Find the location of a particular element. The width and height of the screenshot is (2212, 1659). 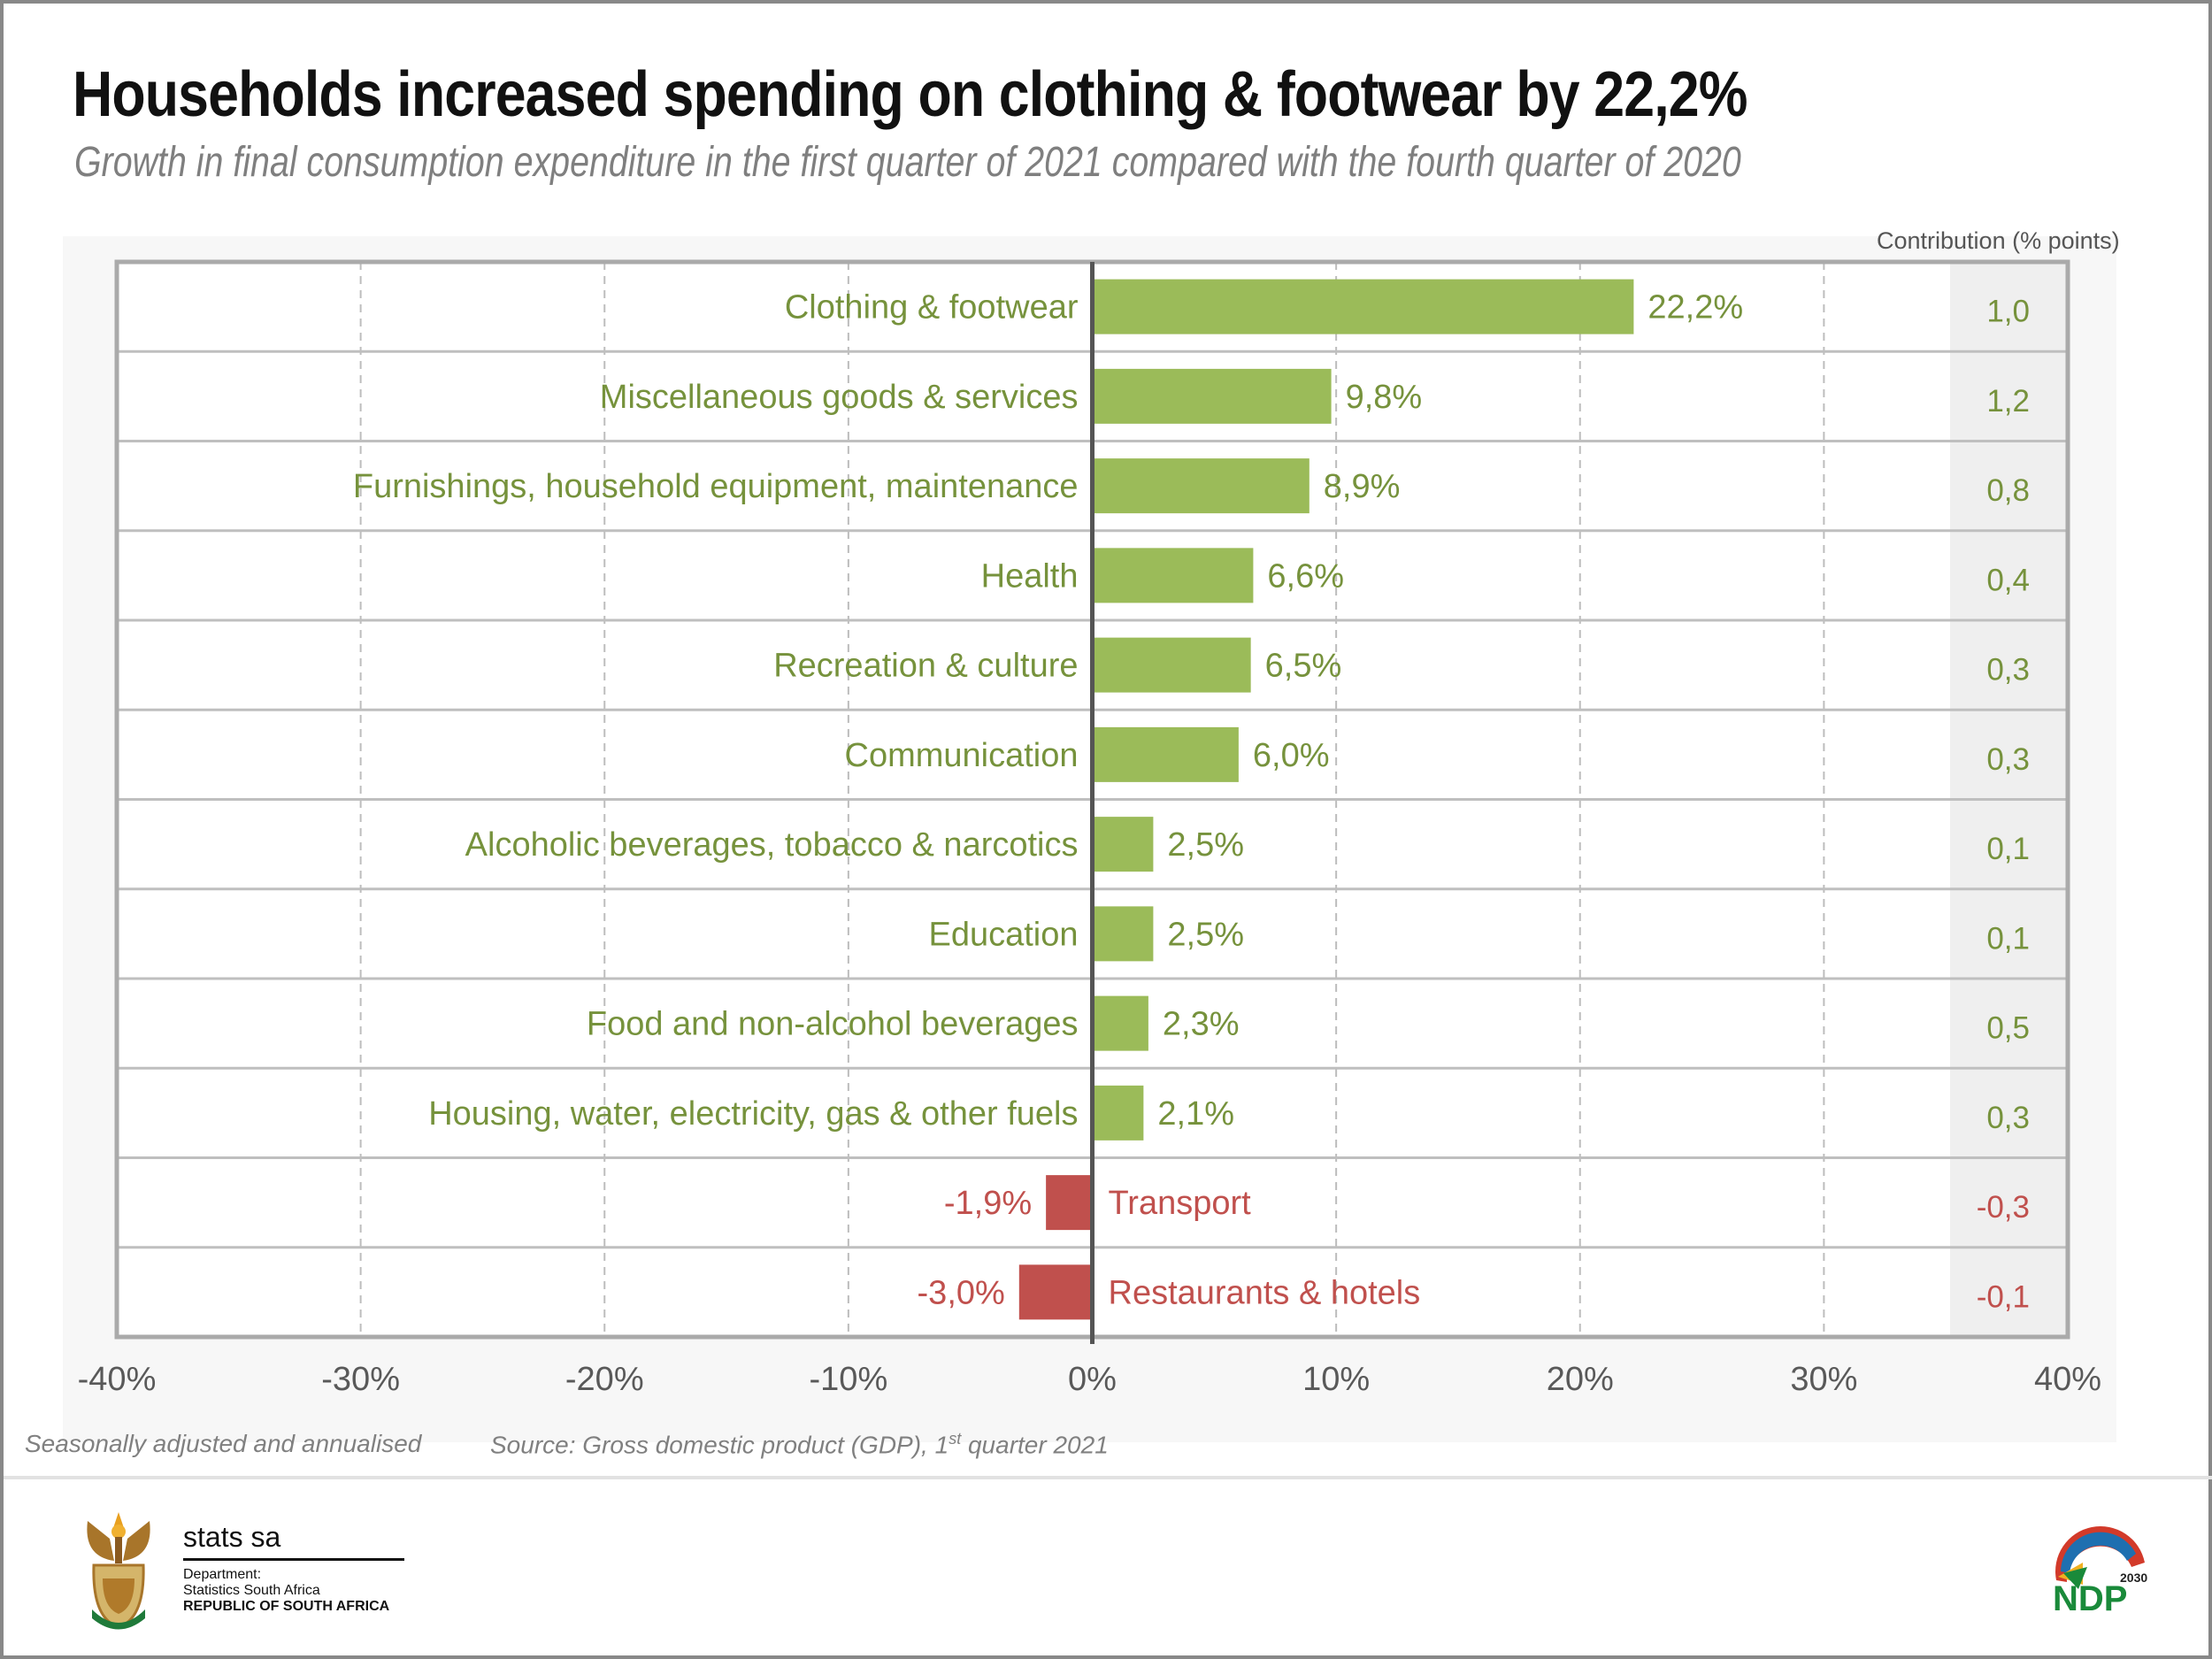

contribution-header: Contribution (% points) is located at coordinates (1999, 240).